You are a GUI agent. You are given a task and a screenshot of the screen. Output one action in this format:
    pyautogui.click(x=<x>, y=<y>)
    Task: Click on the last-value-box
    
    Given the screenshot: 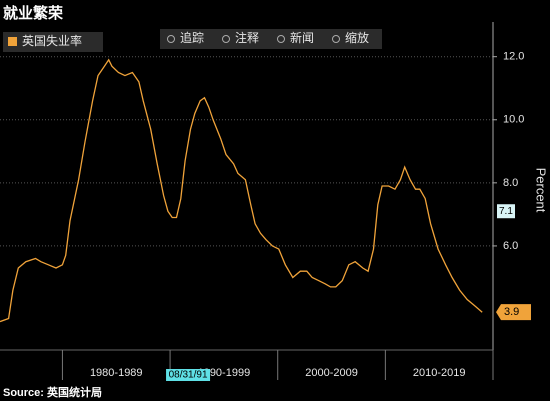 What is the action you would take?
    pyautogui.click(x=513, y=312)
    